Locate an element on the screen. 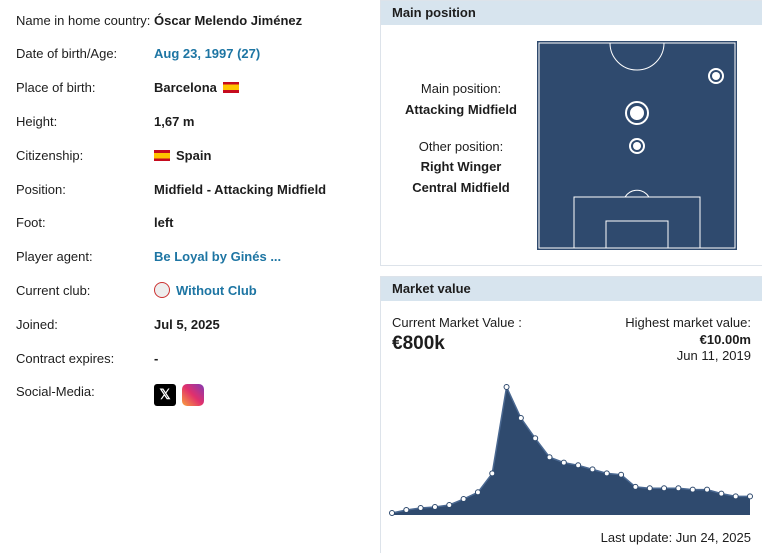  row-value: Barcelona is located at coordinates (196, 87).